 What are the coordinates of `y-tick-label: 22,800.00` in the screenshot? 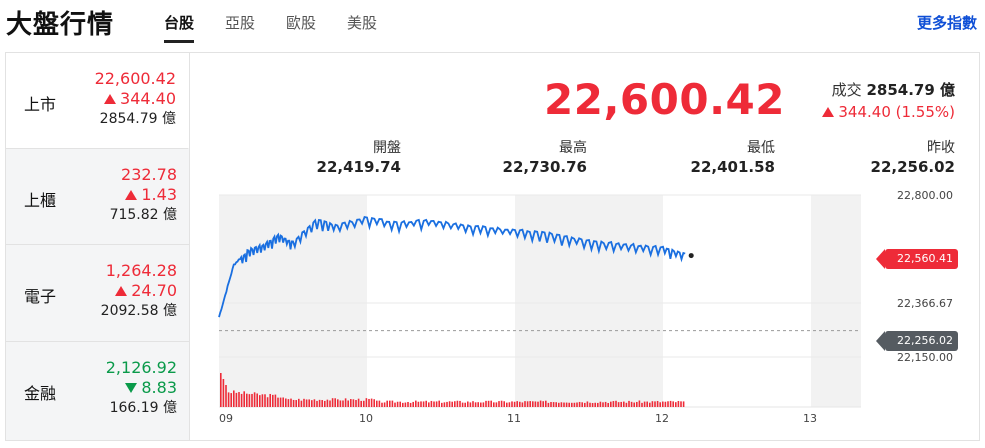 It's located at (925, 195).